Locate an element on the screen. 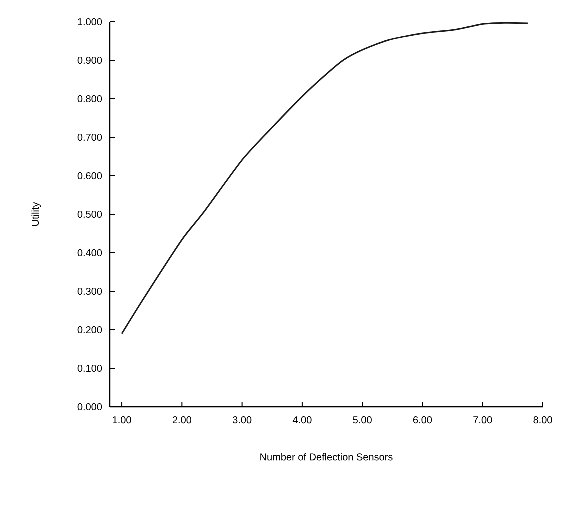 Image resolution: width=572 pixels, height=517 pixels. y-tick-label: 0.400 is located at coordinates (90, 253).